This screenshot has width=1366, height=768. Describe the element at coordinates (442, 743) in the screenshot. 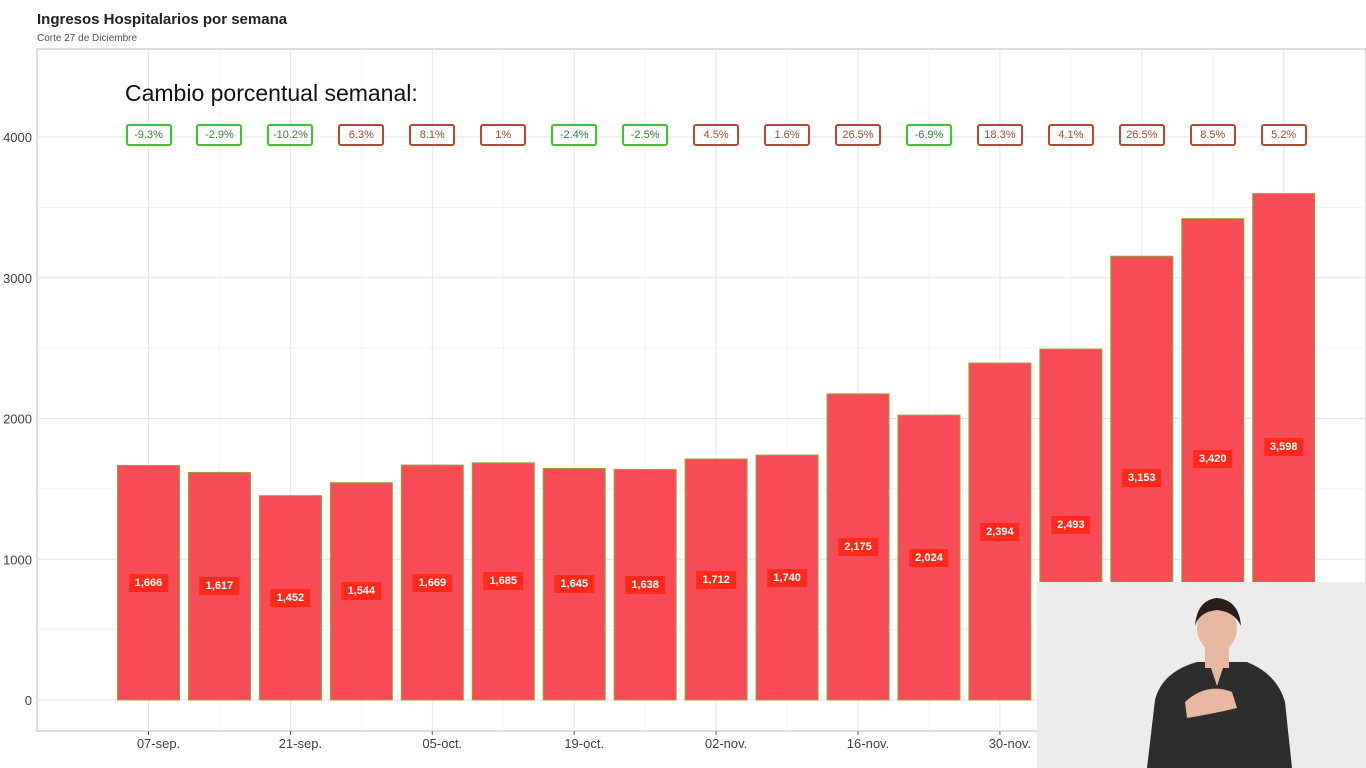

I see `x-tick-label: 05-oct.` at that location.